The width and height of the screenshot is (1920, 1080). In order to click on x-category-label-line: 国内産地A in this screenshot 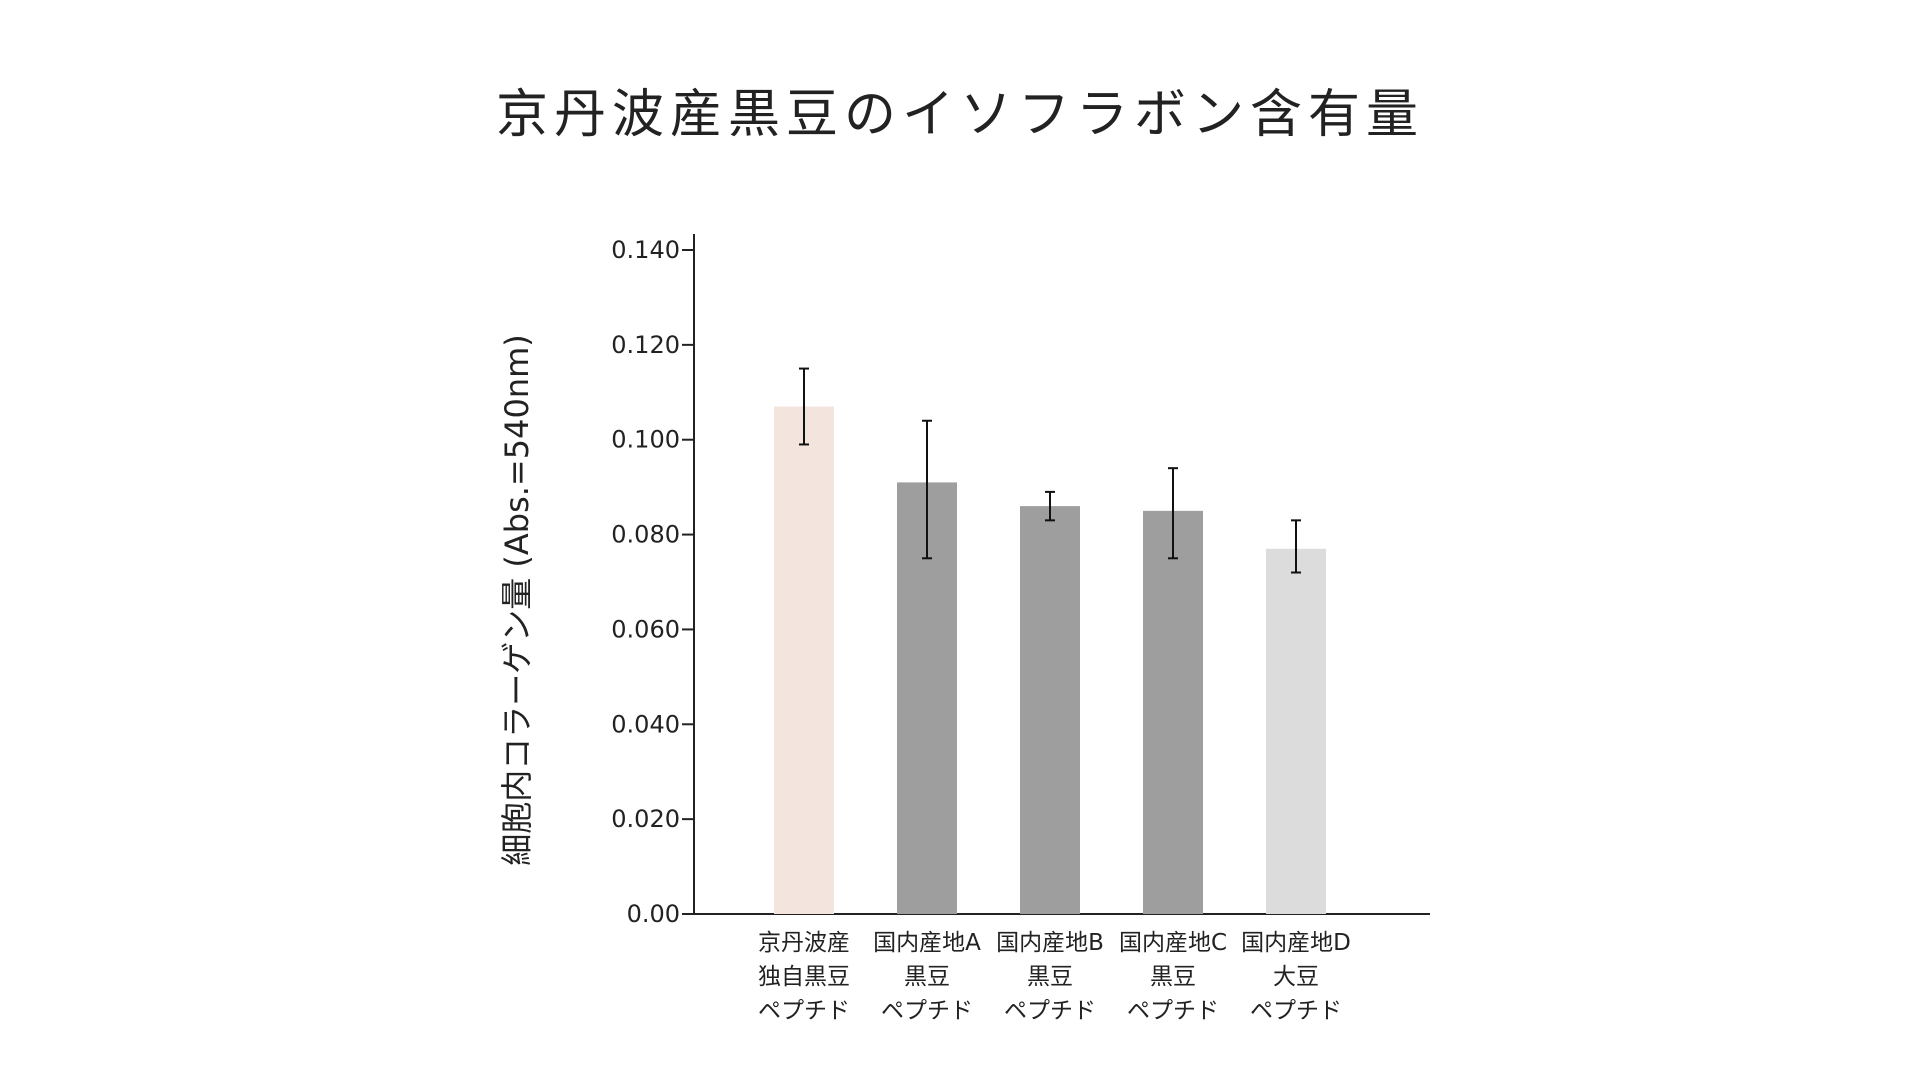, I will do `click(927, 943)`.